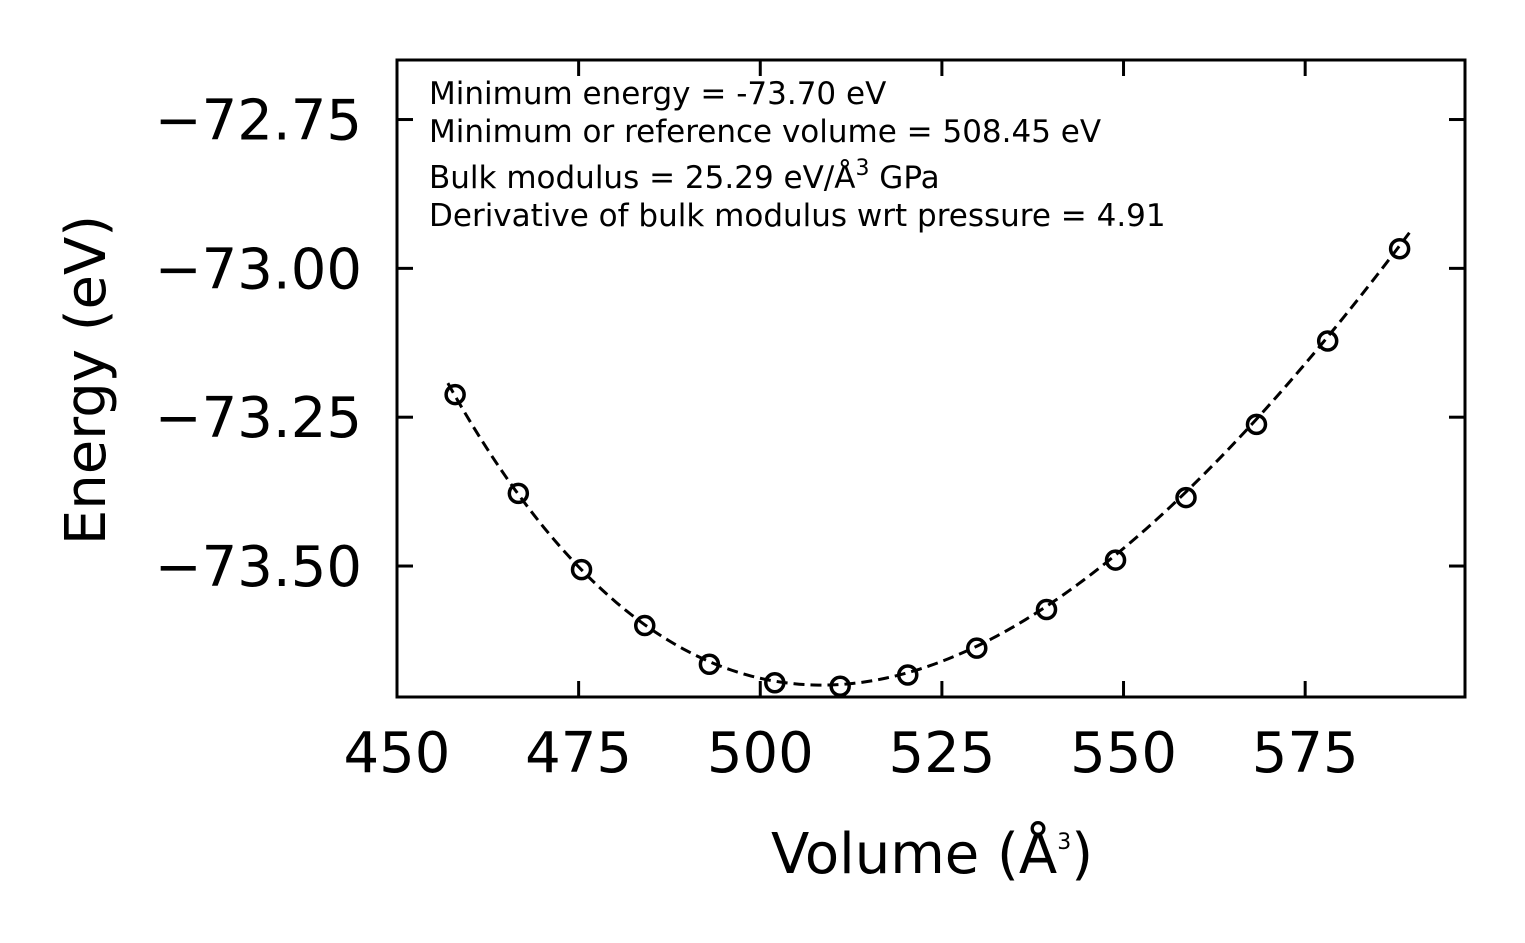 The height and width of the screenshot is (943, 1525). What do you see at coordinates (258, 418) in the screenshot?
I see `y-tick-label: −73.25` at bounding box center [258, 418].